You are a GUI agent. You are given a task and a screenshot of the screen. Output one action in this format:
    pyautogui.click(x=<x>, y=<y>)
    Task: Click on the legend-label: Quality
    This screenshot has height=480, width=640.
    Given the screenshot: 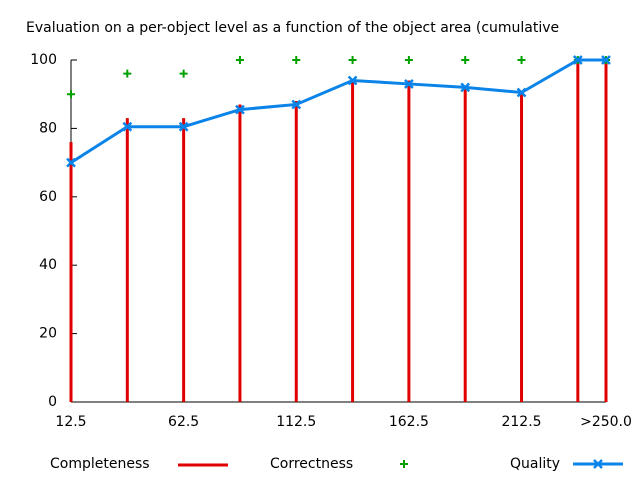 What is the action you would take?
    pyautogui.click(x=535, y=464)
    